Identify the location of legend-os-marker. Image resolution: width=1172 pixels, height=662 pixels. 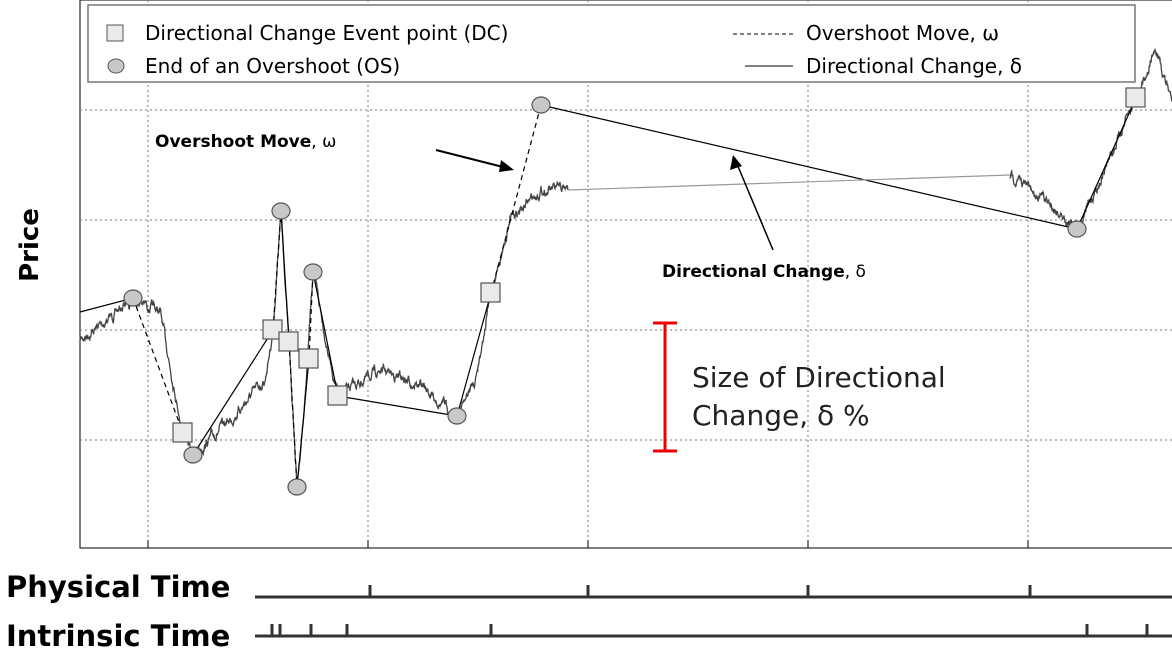
(116, 66).